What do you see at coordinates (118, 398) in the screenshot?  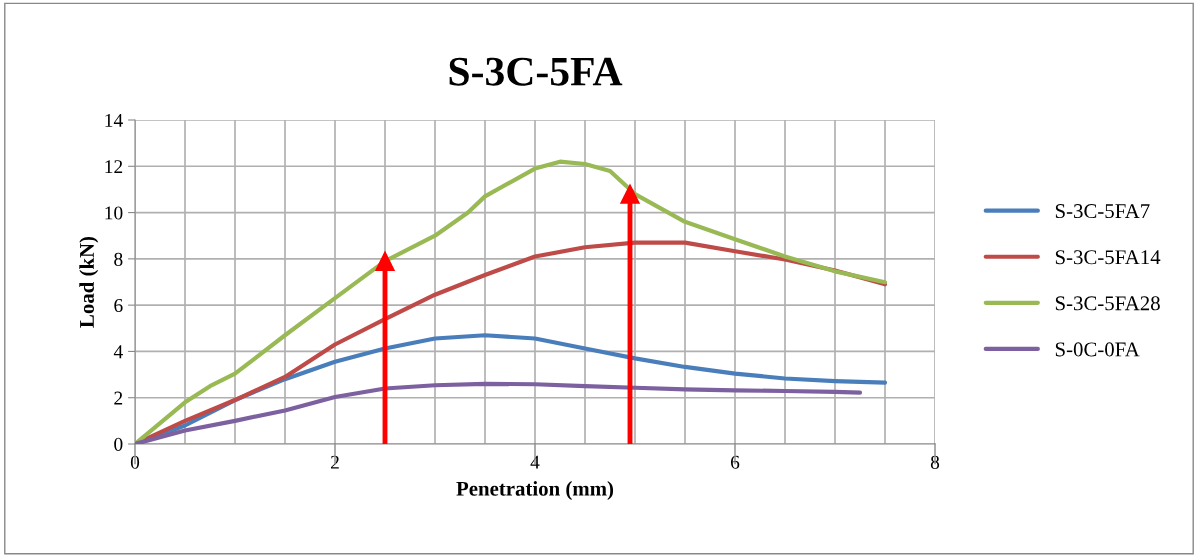 I see `y-tick-label: 2` at bounding box center [118, 398].